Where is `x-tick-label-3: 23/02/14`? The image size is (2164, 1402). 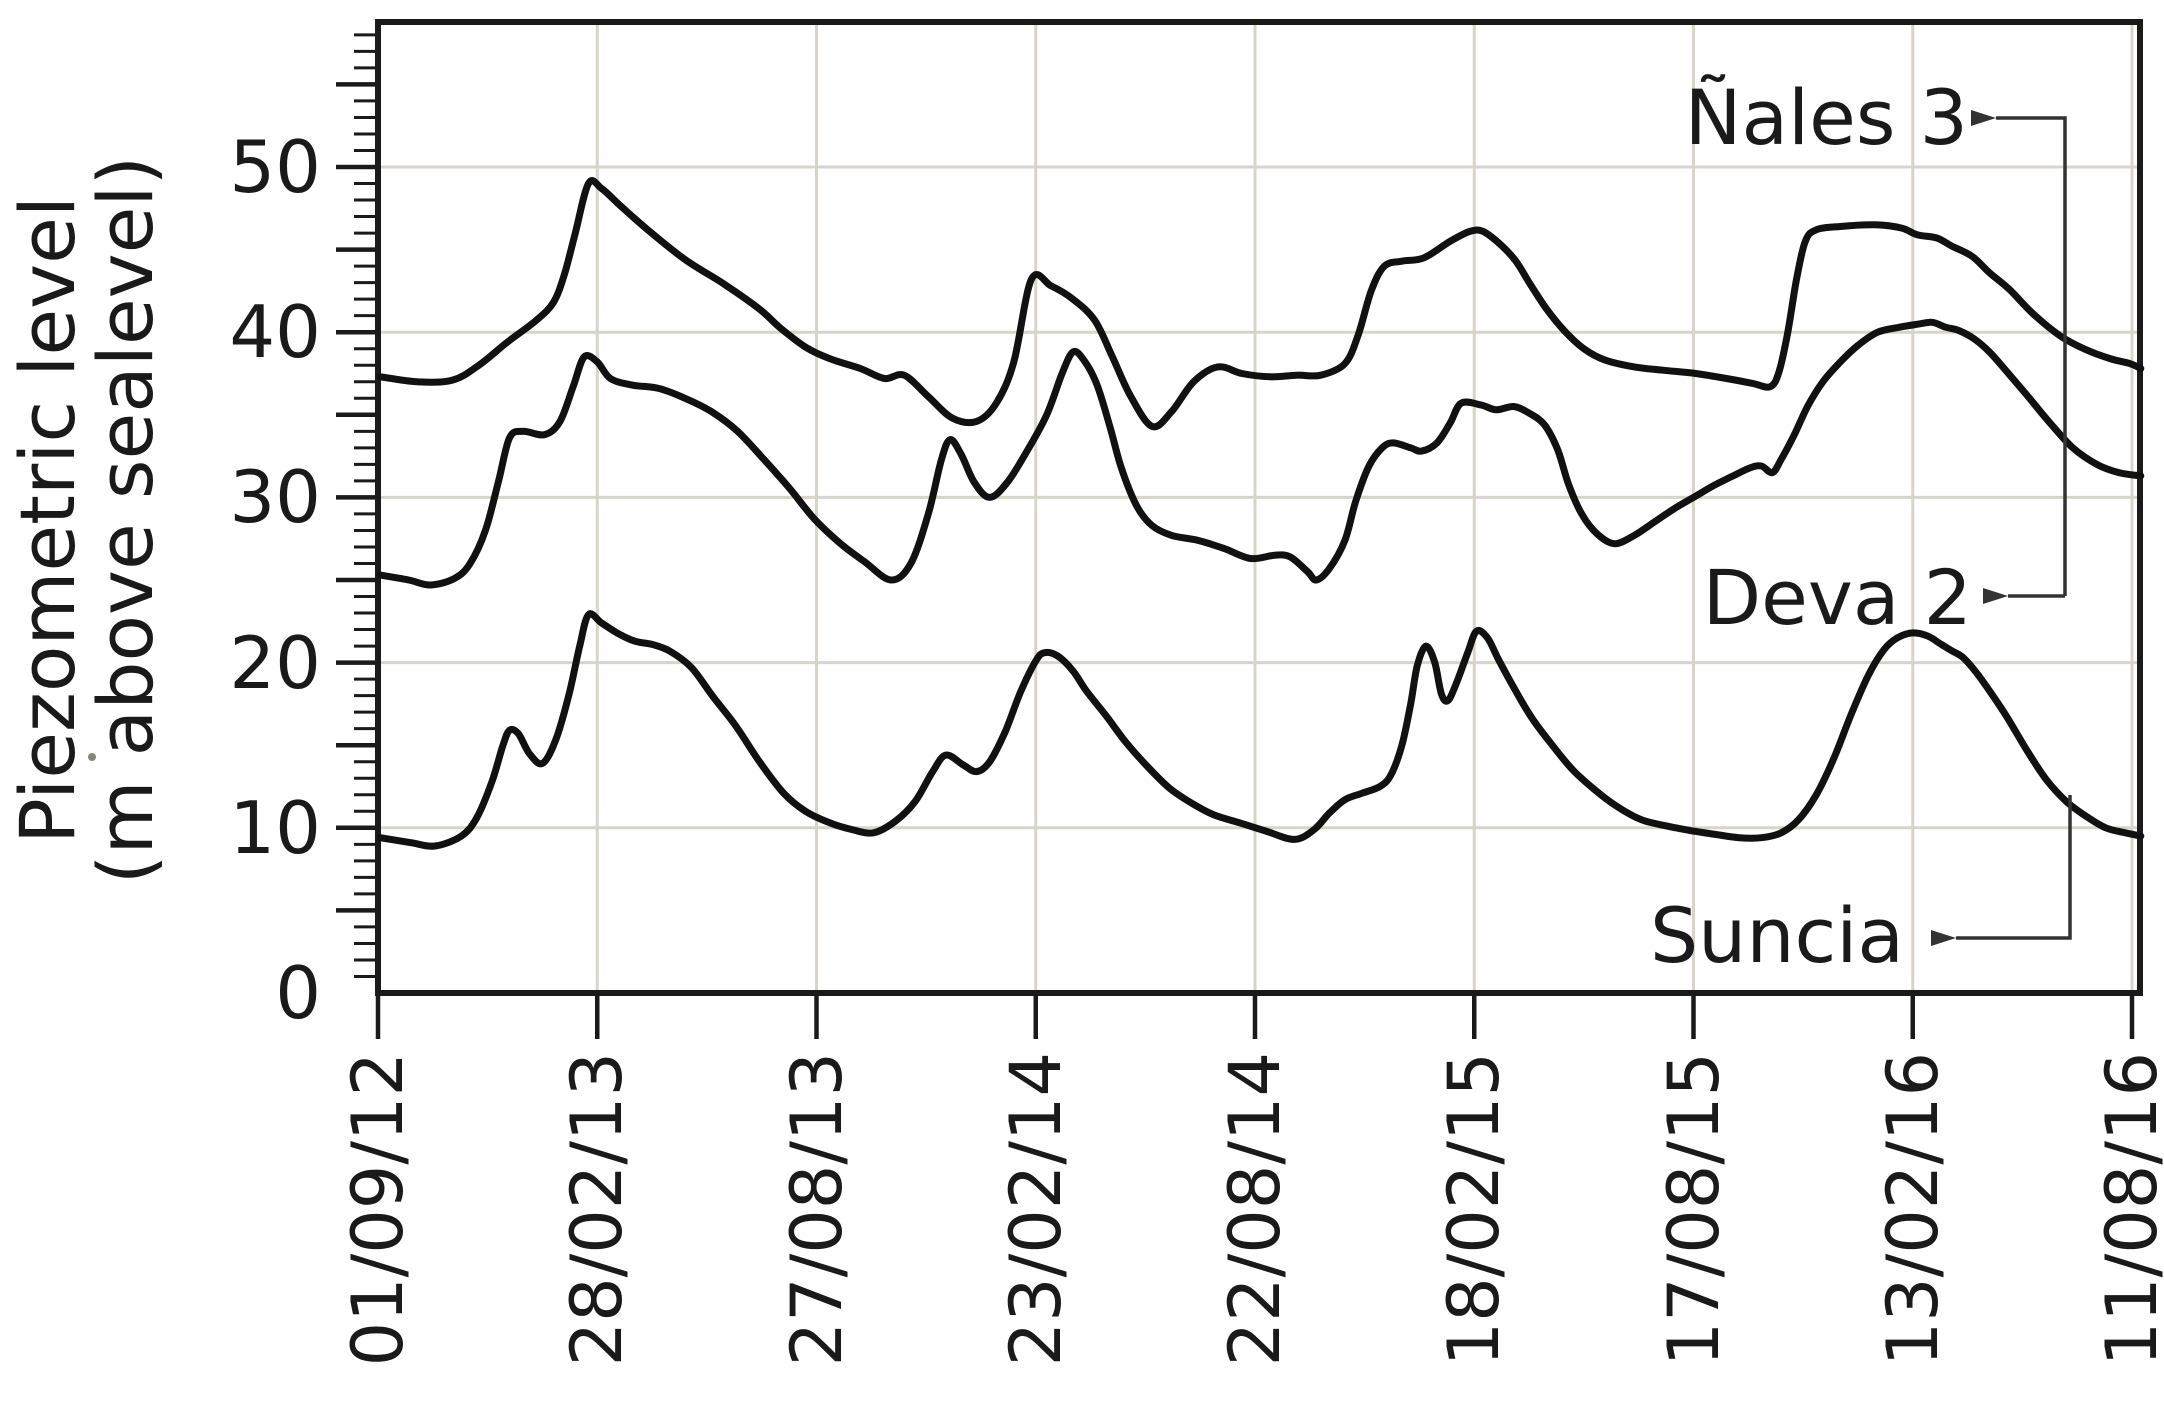 x-tick-label-3: 23/02/14 is located at coordinates (1035, 1209).